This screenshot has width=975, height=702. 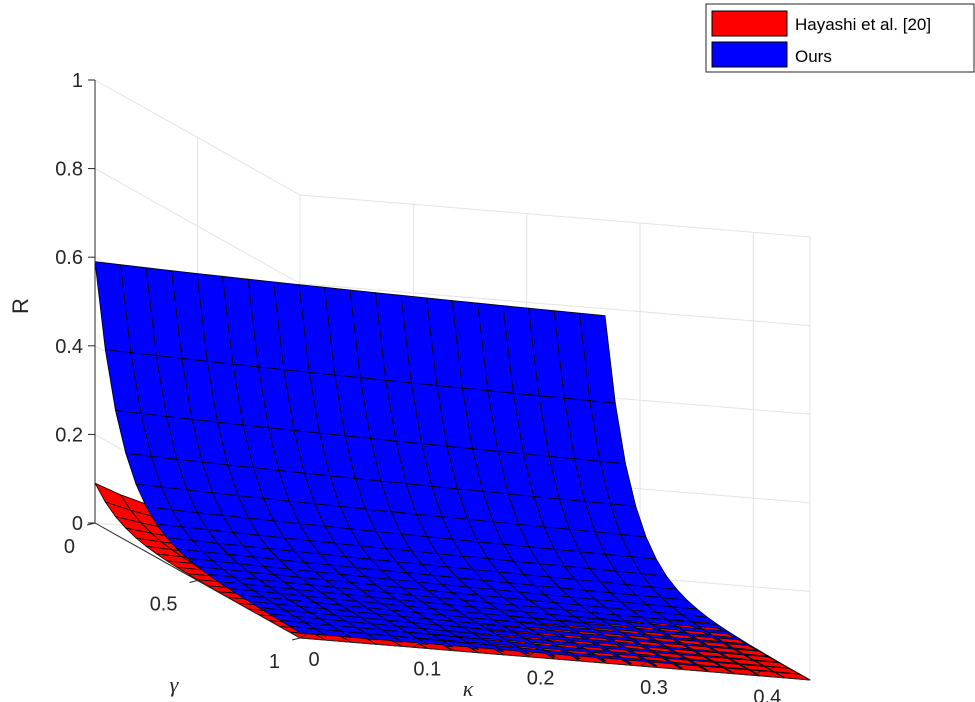 I want to click on x-tick-label: 0.1, so click(x=427, y=669).